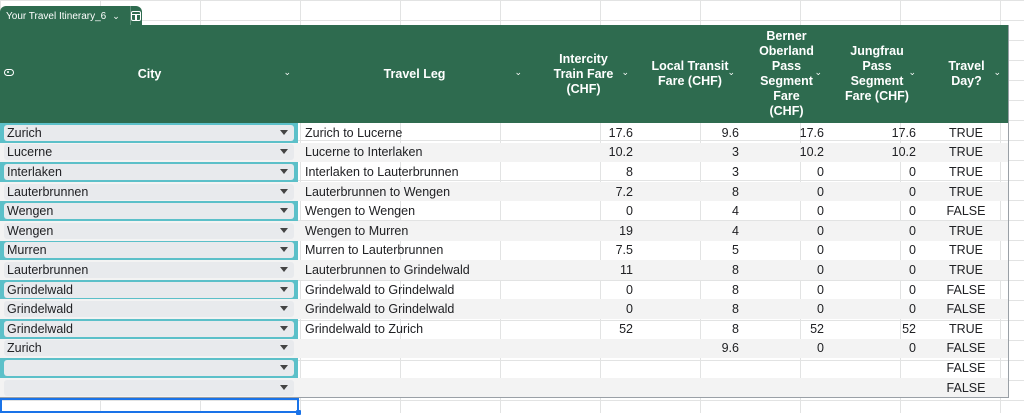 The width and height of the screenshot is (1024, 415). What do you see at coordinates (583, 74) in the screenshot?
I see `column-header-intercity: Intercity Train Fare (CHF) ⌄` at bounding box center [583, 74].